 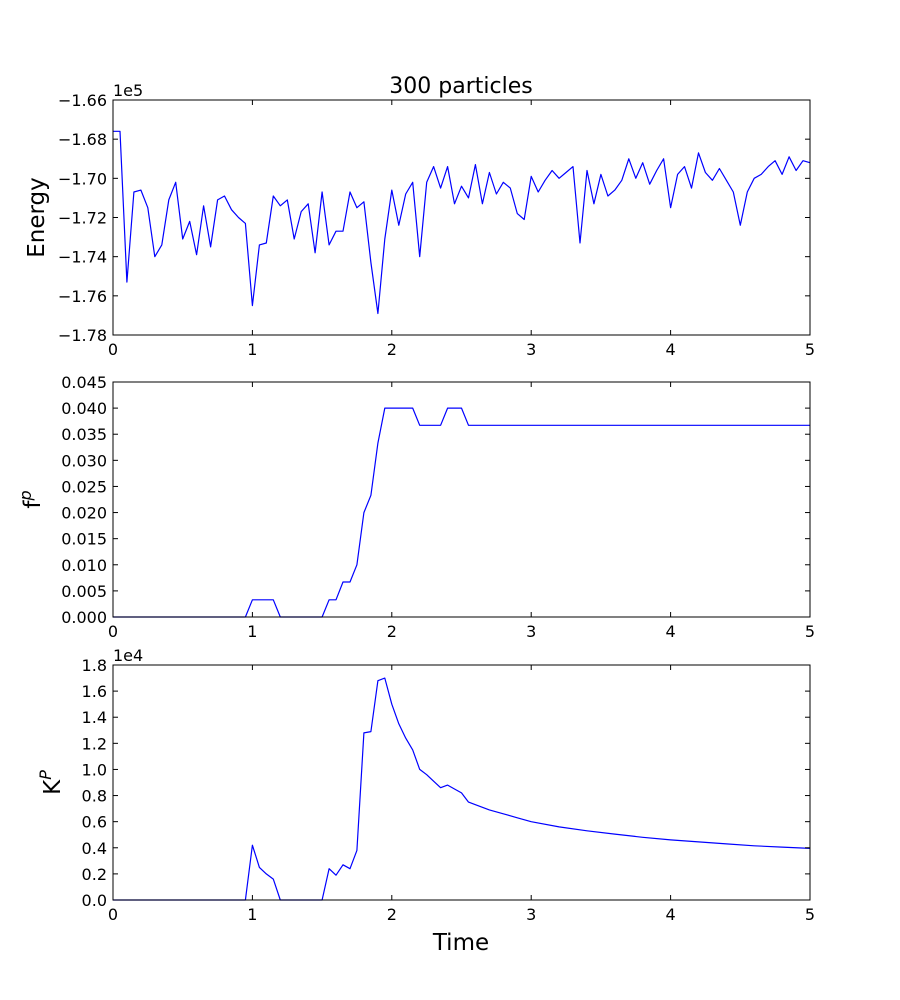 What do you see at coordinates (252, 349) in the screenshot?
I see `energy-xtick-label: 1` at bounding box center [252, 349].